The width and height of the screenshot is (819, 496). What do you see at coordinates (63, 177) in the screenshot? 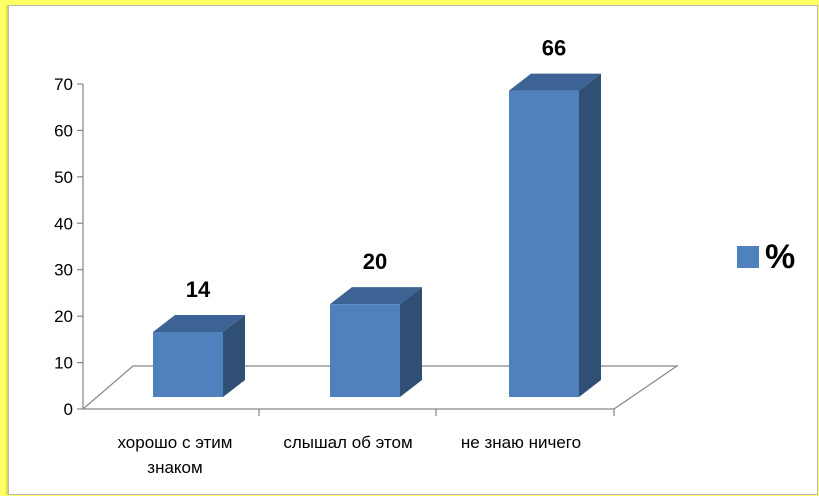
I see `y-tick-label: 50` at bounding box center [63, 177].